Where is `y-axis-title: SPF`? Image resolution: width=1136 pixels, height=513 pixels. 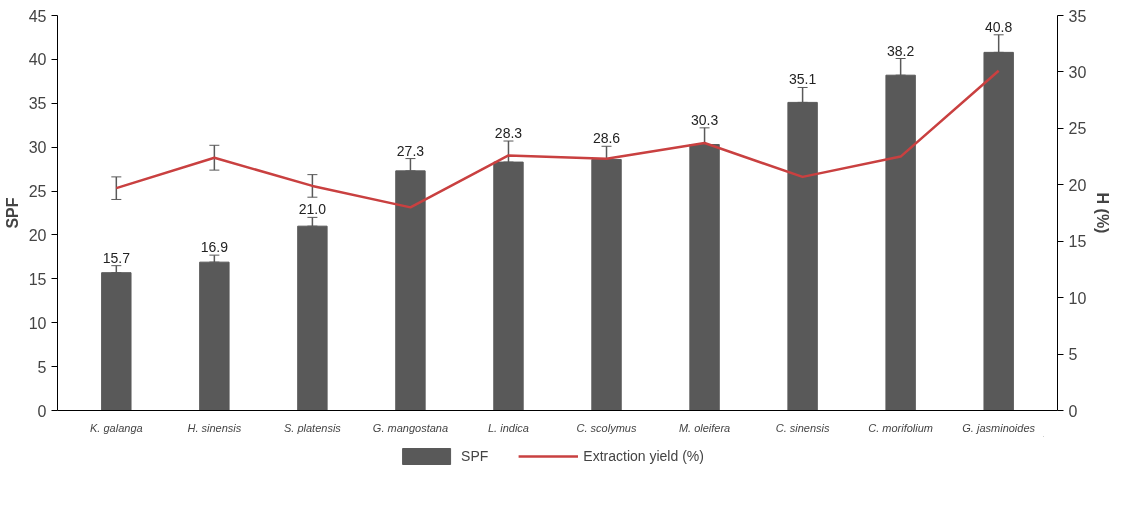
y-axis-title: SPF is located at coordinates (12, 213).